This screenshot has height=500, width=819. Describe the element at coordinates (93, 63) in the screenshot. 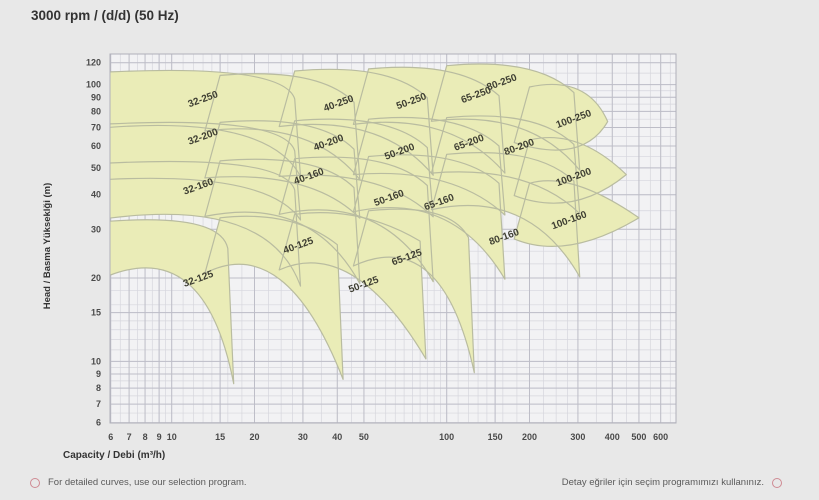

I see `y-tick-120: 120` at that location.